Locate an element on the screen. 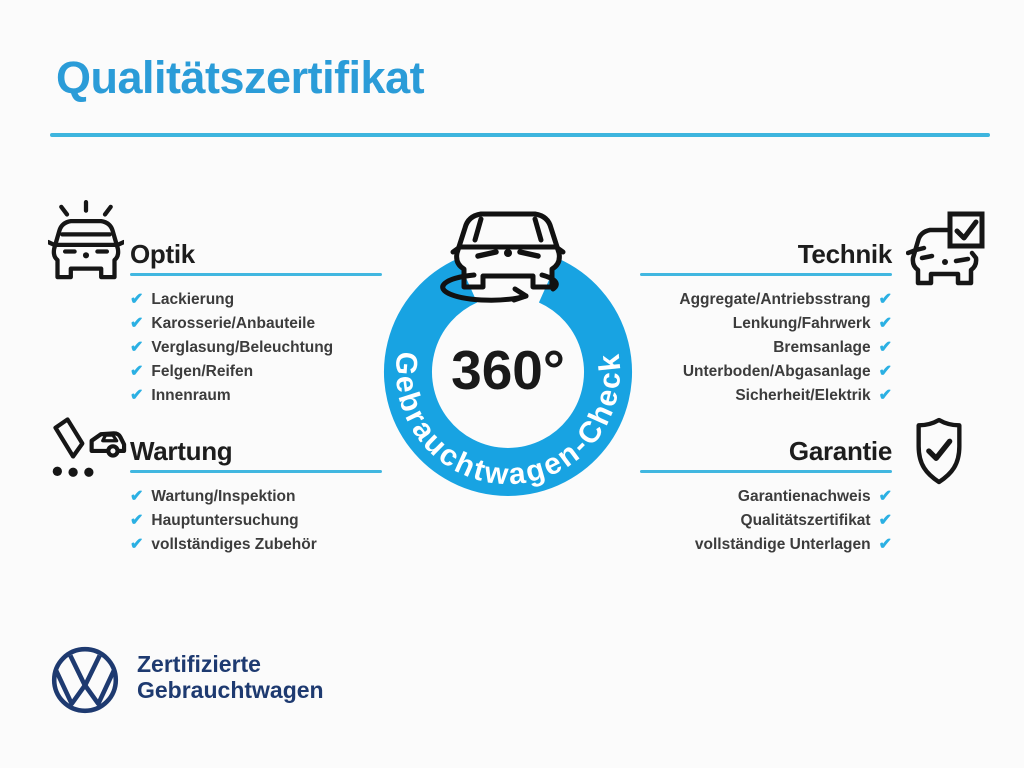 The width and height of the screenshot is (1024, 768). service-checklist-icon is located at coordinates (89, 447).